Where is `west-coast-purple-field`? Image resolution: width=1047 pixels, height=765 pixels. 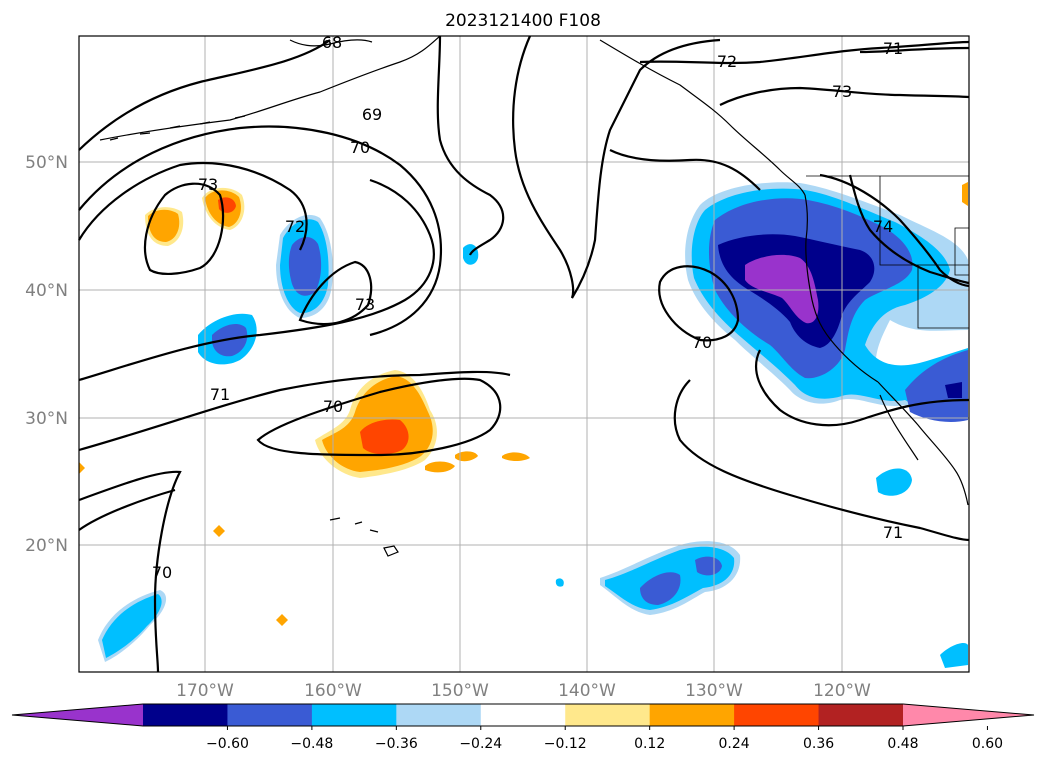 west-coast-purple-field is located at coordinates (782, 289).